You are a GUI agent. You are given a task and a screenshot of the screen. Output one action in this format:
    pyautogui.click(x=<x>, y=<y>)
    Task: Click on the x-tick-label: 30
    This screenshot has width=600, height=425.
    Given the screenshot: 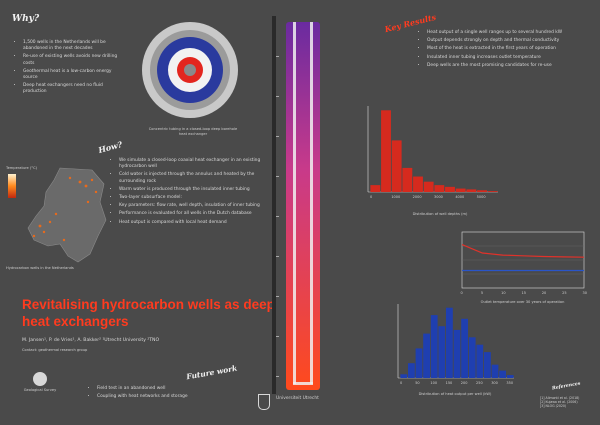 What is the action you would take?
    pyautogui.click(x=585, y=293)
    